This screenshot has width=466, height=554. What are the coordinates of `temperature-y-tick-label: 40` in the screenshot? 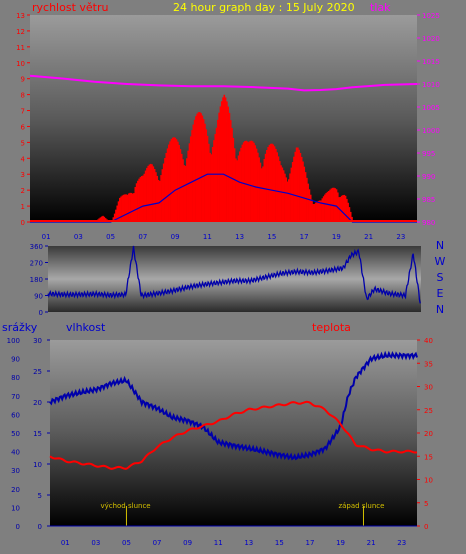 It's located at (428, 341).